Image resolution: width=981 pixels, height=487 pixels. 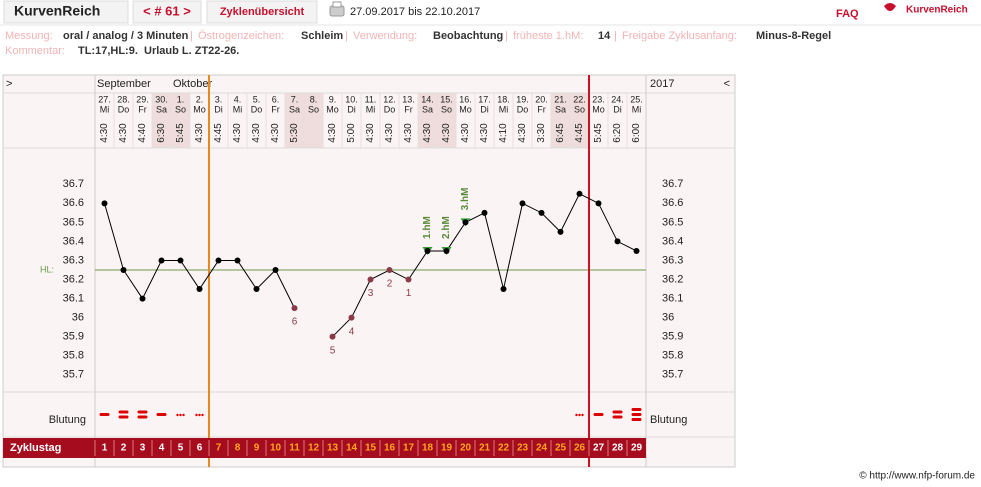 What do you see at coordinates (560, 109) in the screenshot?
I see `weekday: Sa` at bounding box center [560, 109].